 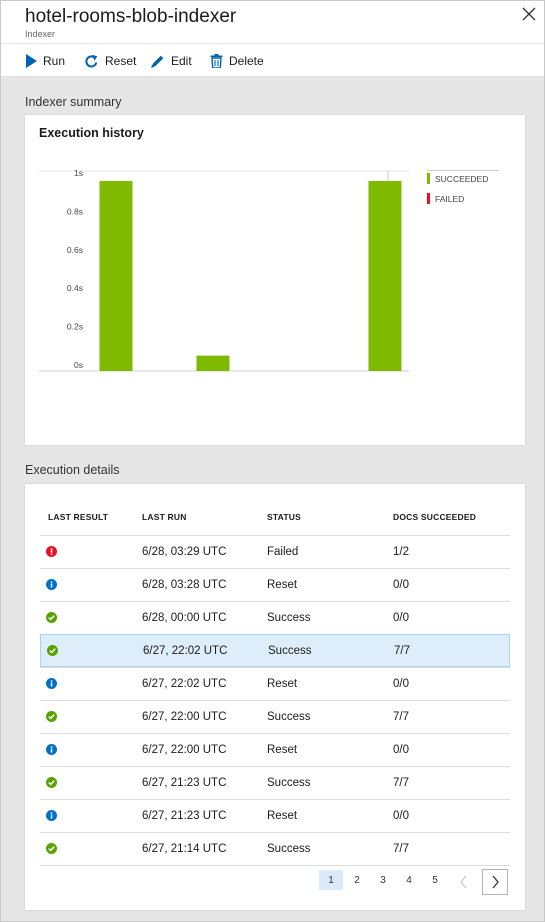 What do you see at coordinates (463, 170) in the screenshot?
I see `legend-divider` at bounding box center [463, 170].